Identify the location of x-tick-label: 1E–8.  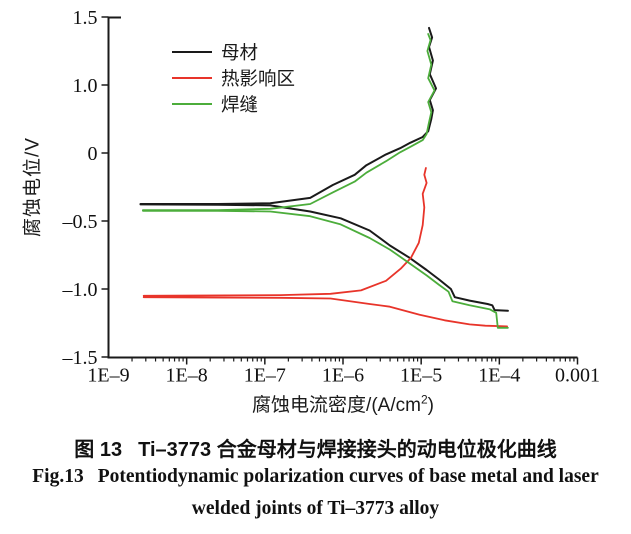
(187, 376).